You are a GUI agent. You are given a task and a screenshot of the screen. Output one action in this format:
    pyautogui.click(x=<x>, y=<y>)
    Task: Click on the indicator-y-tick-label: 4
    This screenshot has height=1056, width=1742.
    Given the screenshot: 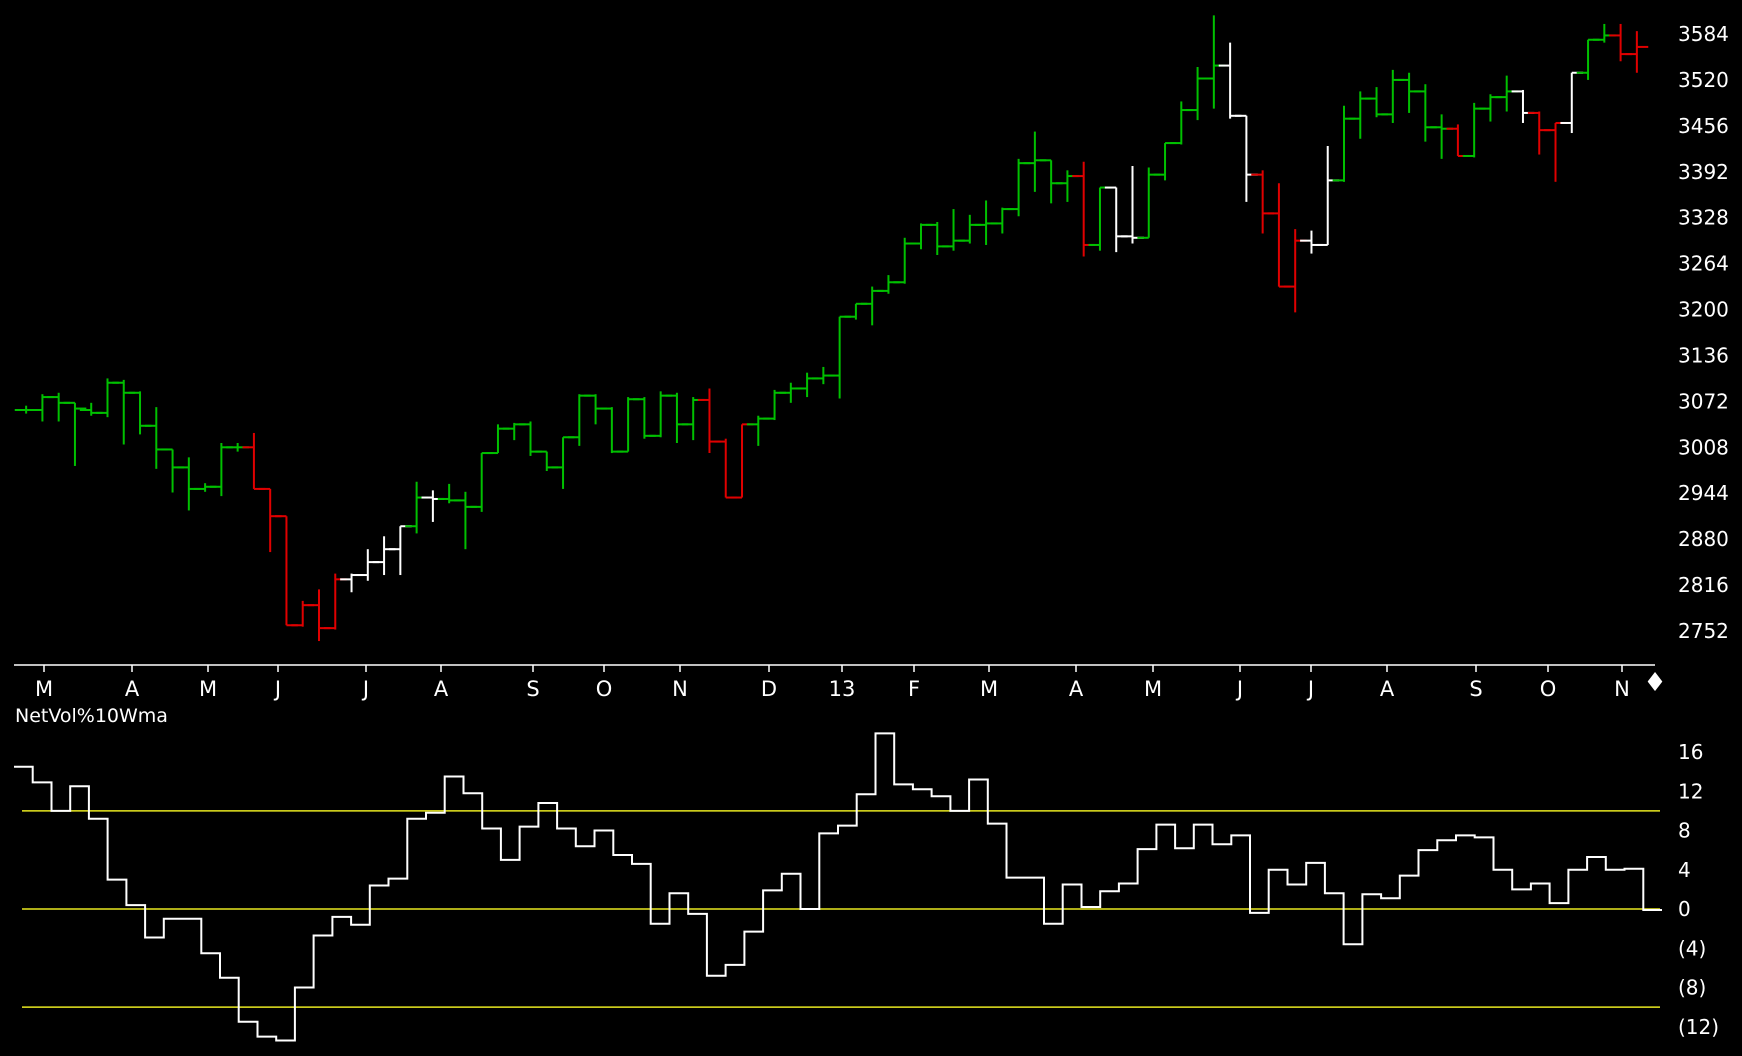 What is the action you would take?
    pyautogui.click(x=1684, y=870)
    